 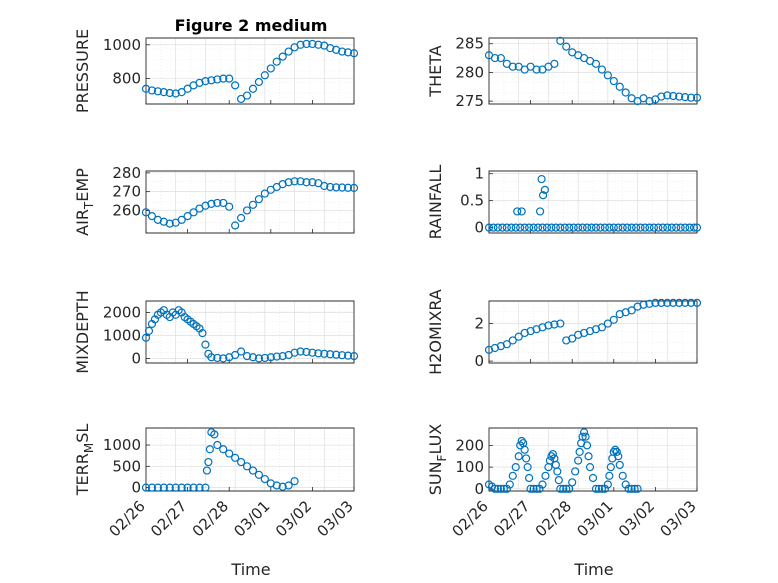 What do you see at coordinates (479, 324) in the screenshot?
I see `y-tick-label: 2` at bounding box center [479, 324].